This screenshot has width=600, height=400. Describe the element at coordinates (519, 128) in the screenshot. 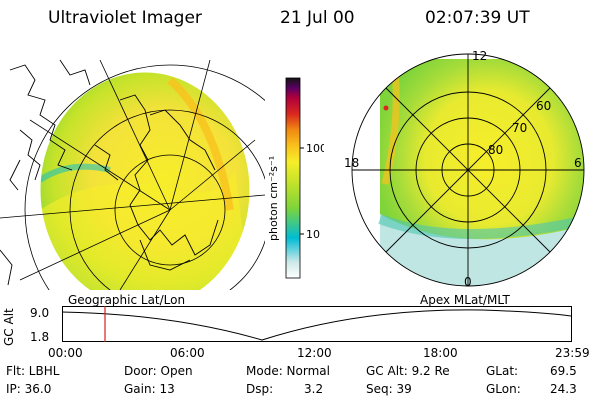

I see `lat-label-70: 70` at that location.